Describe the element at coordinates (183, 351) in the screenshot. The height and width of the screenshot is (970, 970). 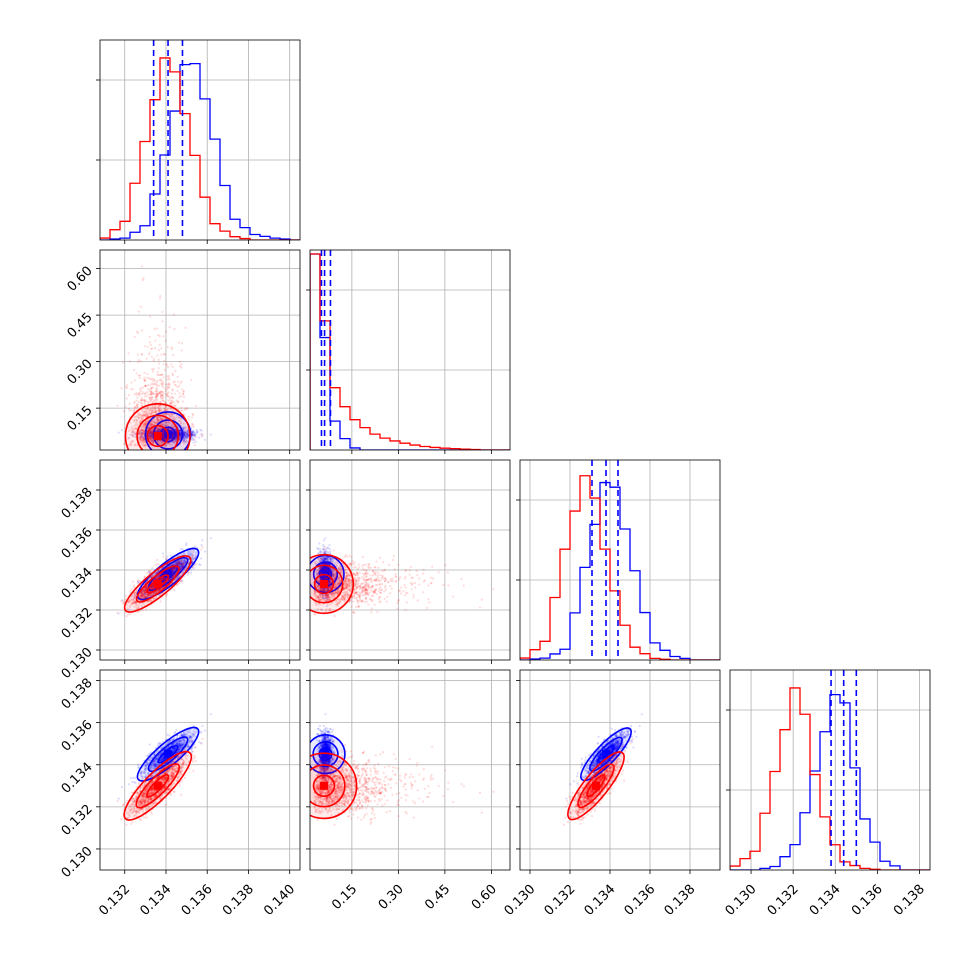
I see `scatter-panel-1-0: 0.150.300.450.60` at that location.